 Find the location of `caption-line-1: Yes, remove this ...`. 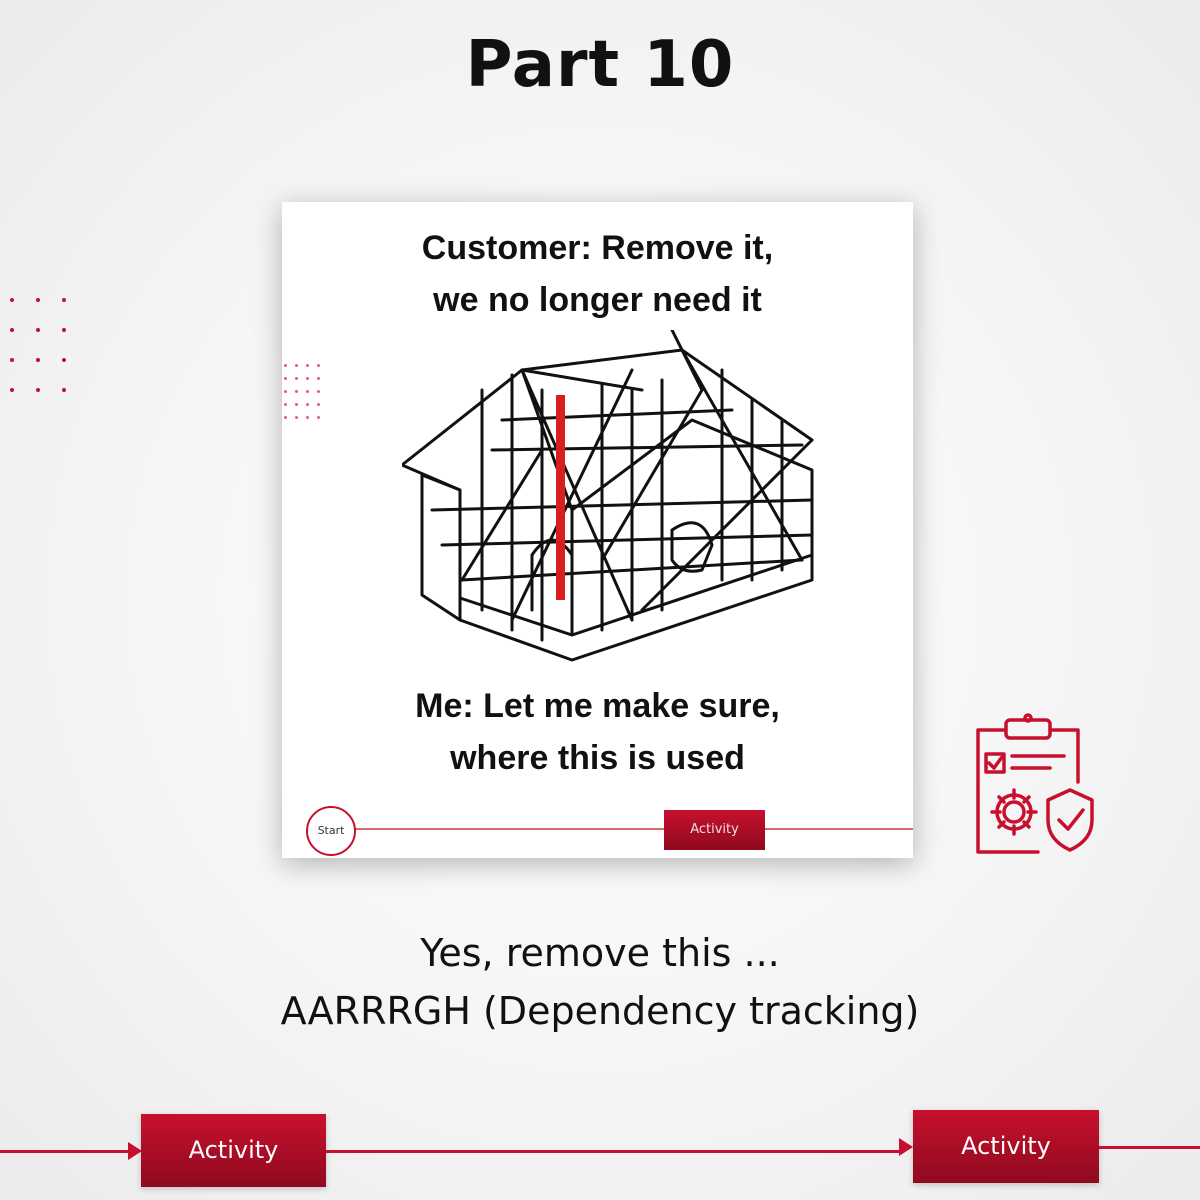

caption-line-1: Yes, remove this ... is located at coordinates (600, 953).